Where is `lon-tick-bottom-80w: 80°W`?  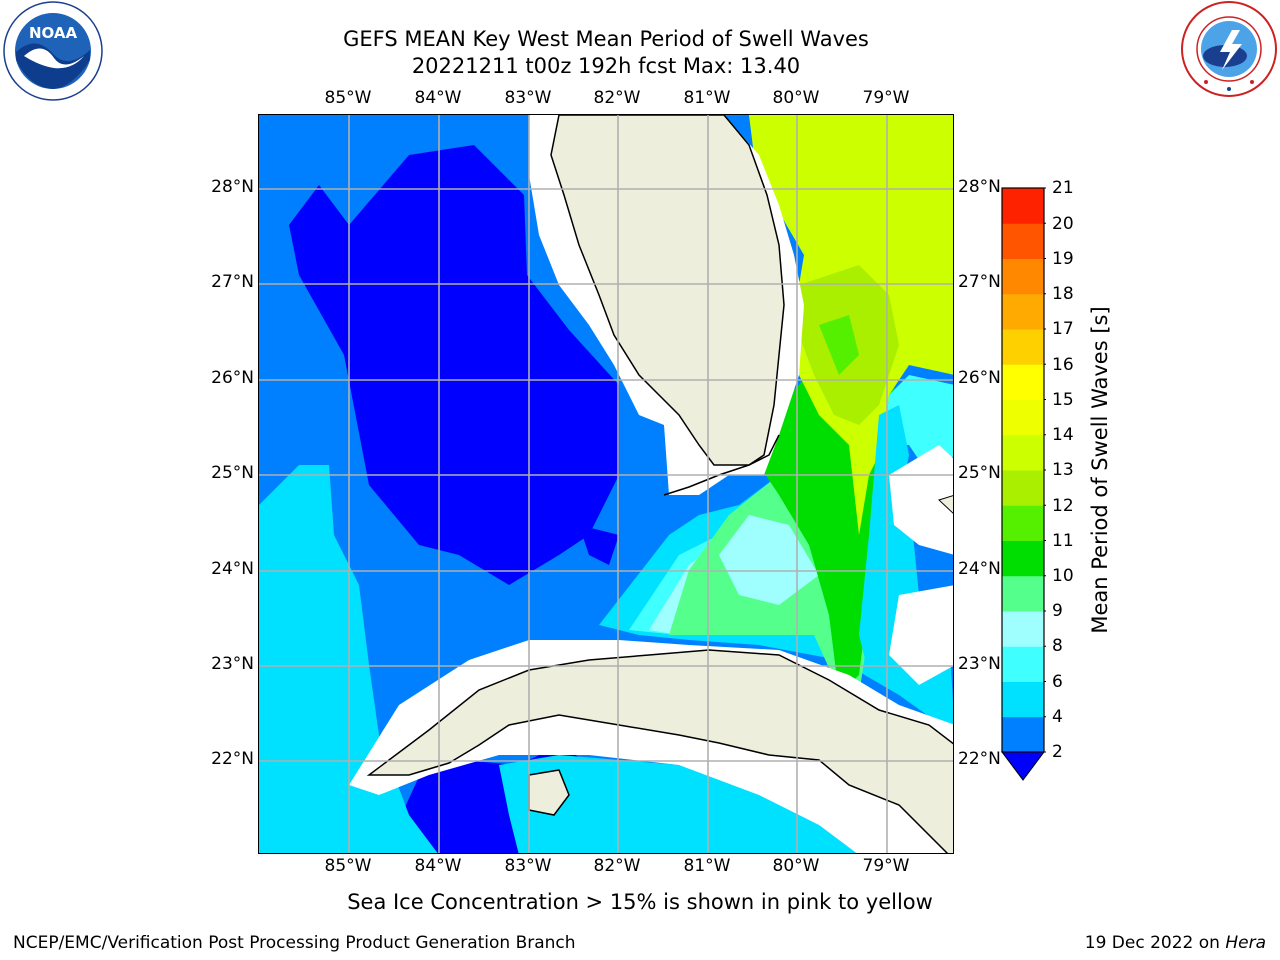 lon-tick-bottom-80w: 80°W is located at coordinates (796, 866).